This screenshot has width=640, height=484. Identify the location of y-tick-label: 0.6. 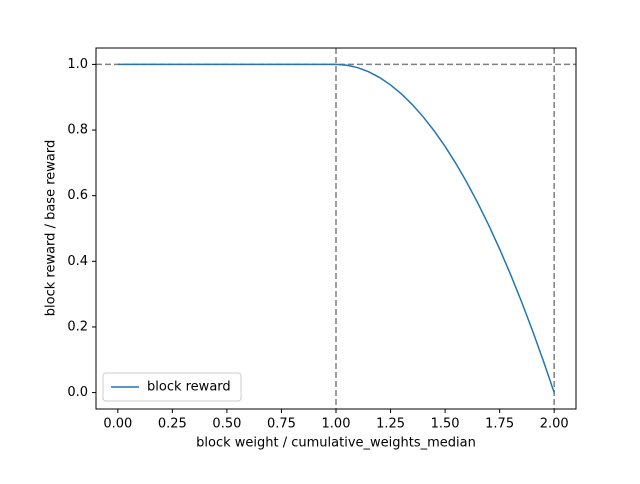
(77, 195).